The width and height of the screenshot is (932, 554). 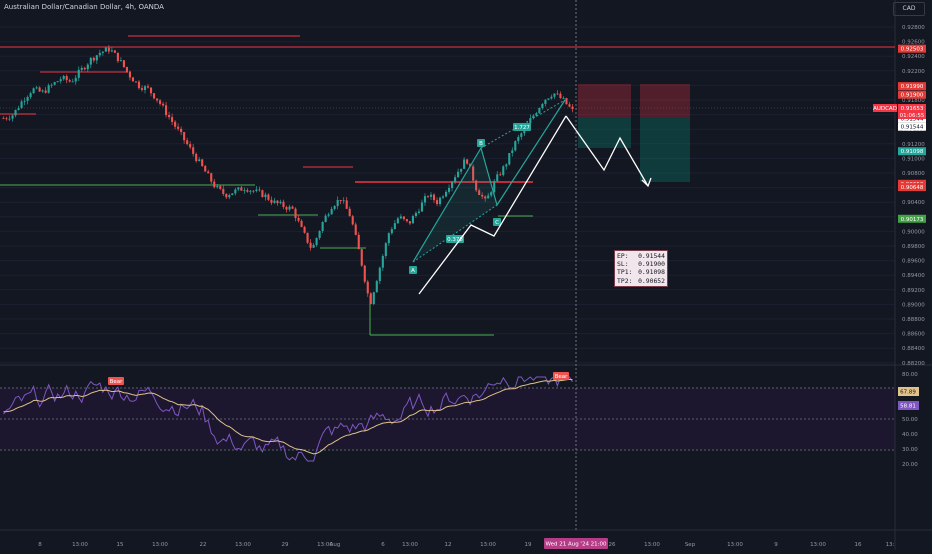 What do you see at coordinates (489, 181) in the screenshot?
I see `harmonic-legs` at bounding box center [489, 181].